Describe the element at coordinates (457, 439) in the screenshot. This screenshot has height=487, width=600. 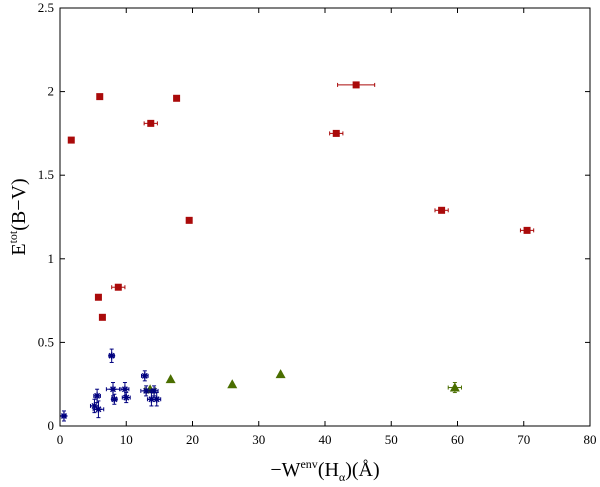
I see `x-tick-label: 60` at that location.